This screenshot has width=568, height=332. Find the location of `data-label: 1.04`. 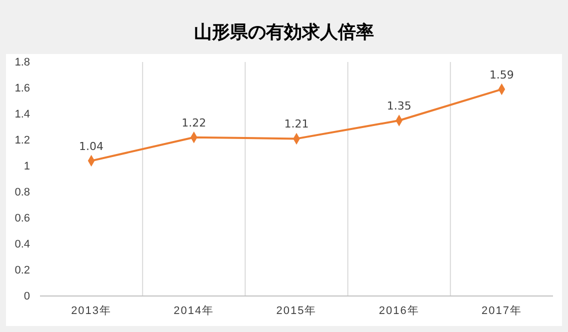

data-label: 1.04 is located at coordinates (91, 146).